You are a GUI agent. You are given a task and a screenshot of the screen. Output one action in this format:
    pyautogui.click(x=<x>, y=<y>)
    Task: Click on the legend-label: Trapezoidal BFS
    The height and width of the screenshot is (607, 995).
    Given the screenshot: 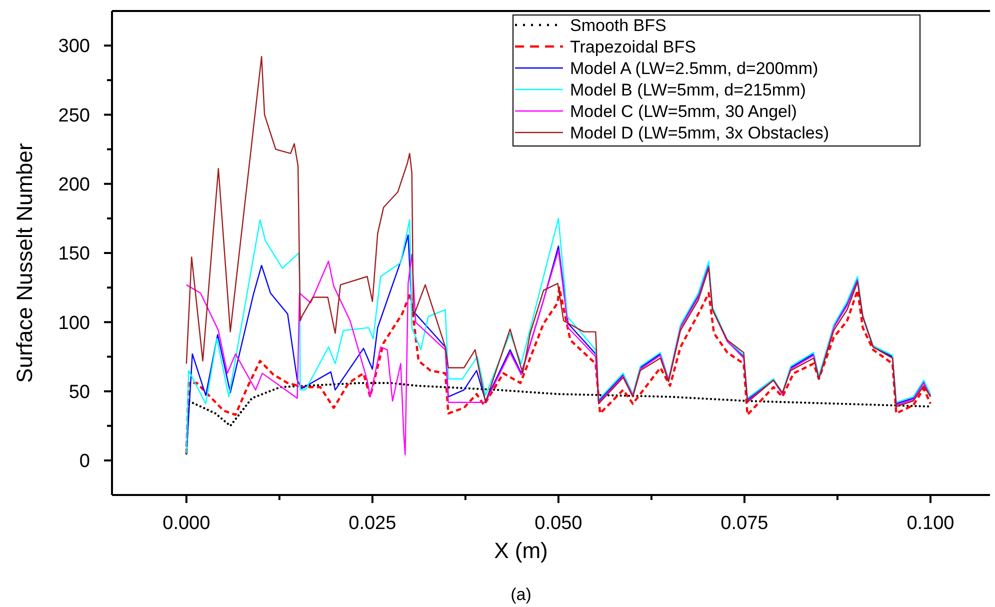 What is the action you would take?
    pyautogui.click(x=633, y=46)
    